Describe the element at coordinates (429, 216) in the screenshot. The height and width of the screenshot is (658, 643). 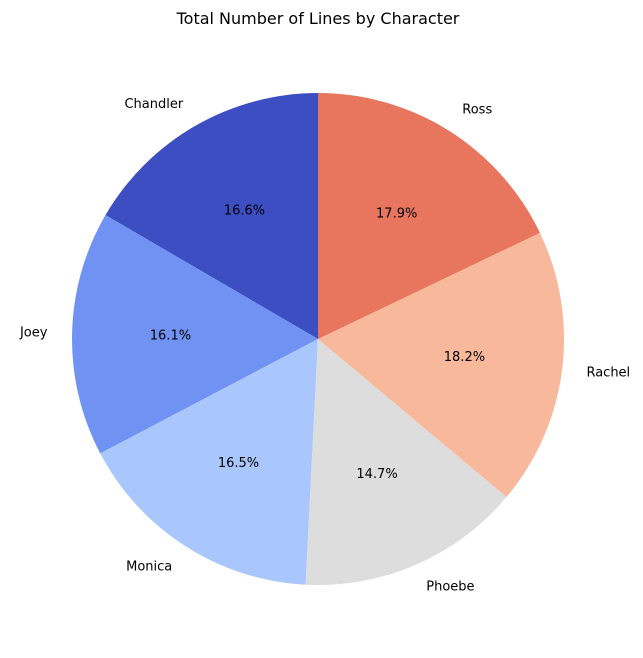
I see `pie-slice-ross` at that location.